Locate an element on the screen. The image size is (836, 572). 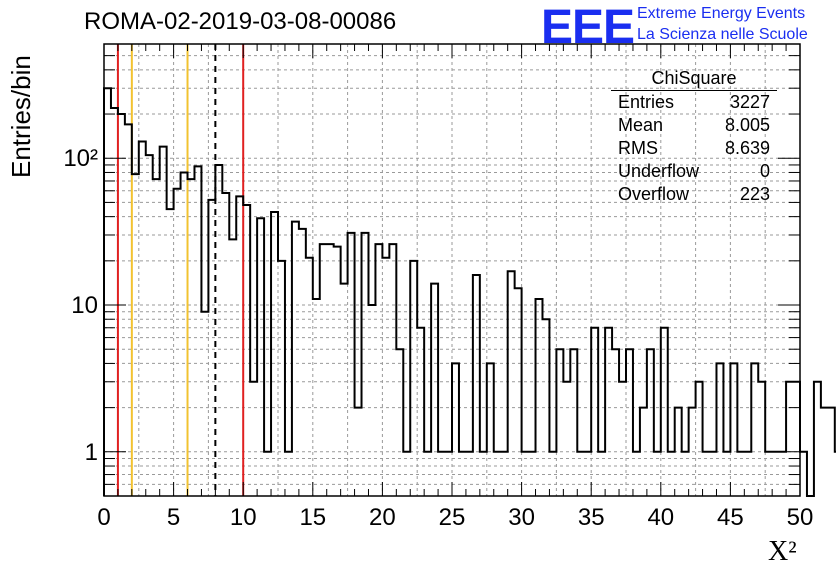
stats-value: 8.639 is located at coordinates (747, 148).